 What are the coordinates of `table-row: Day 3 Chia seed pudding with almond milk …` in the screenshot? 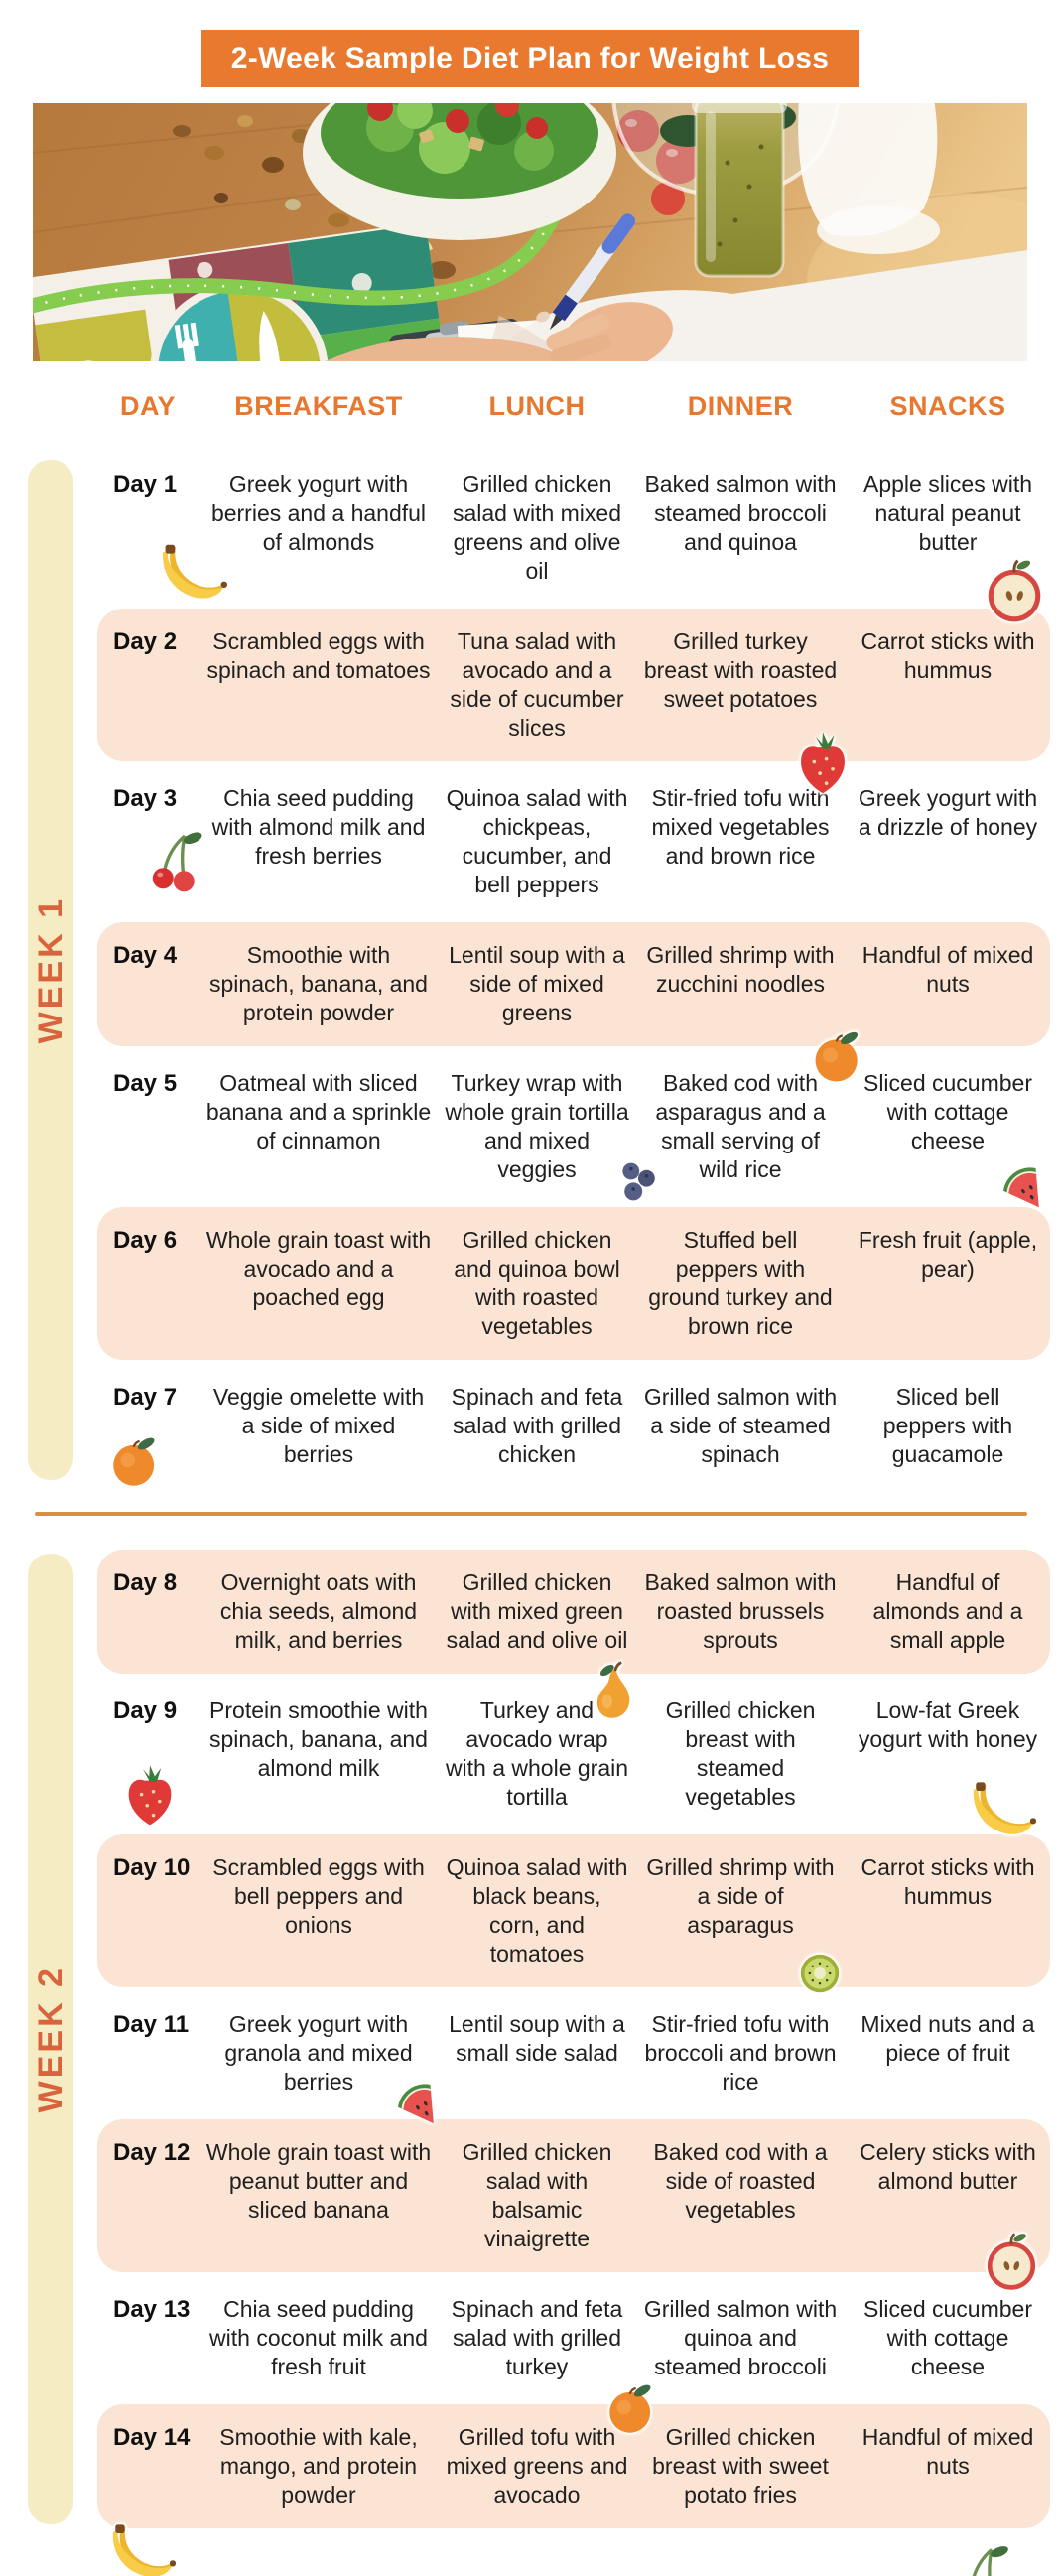 It's located at (573, 841).